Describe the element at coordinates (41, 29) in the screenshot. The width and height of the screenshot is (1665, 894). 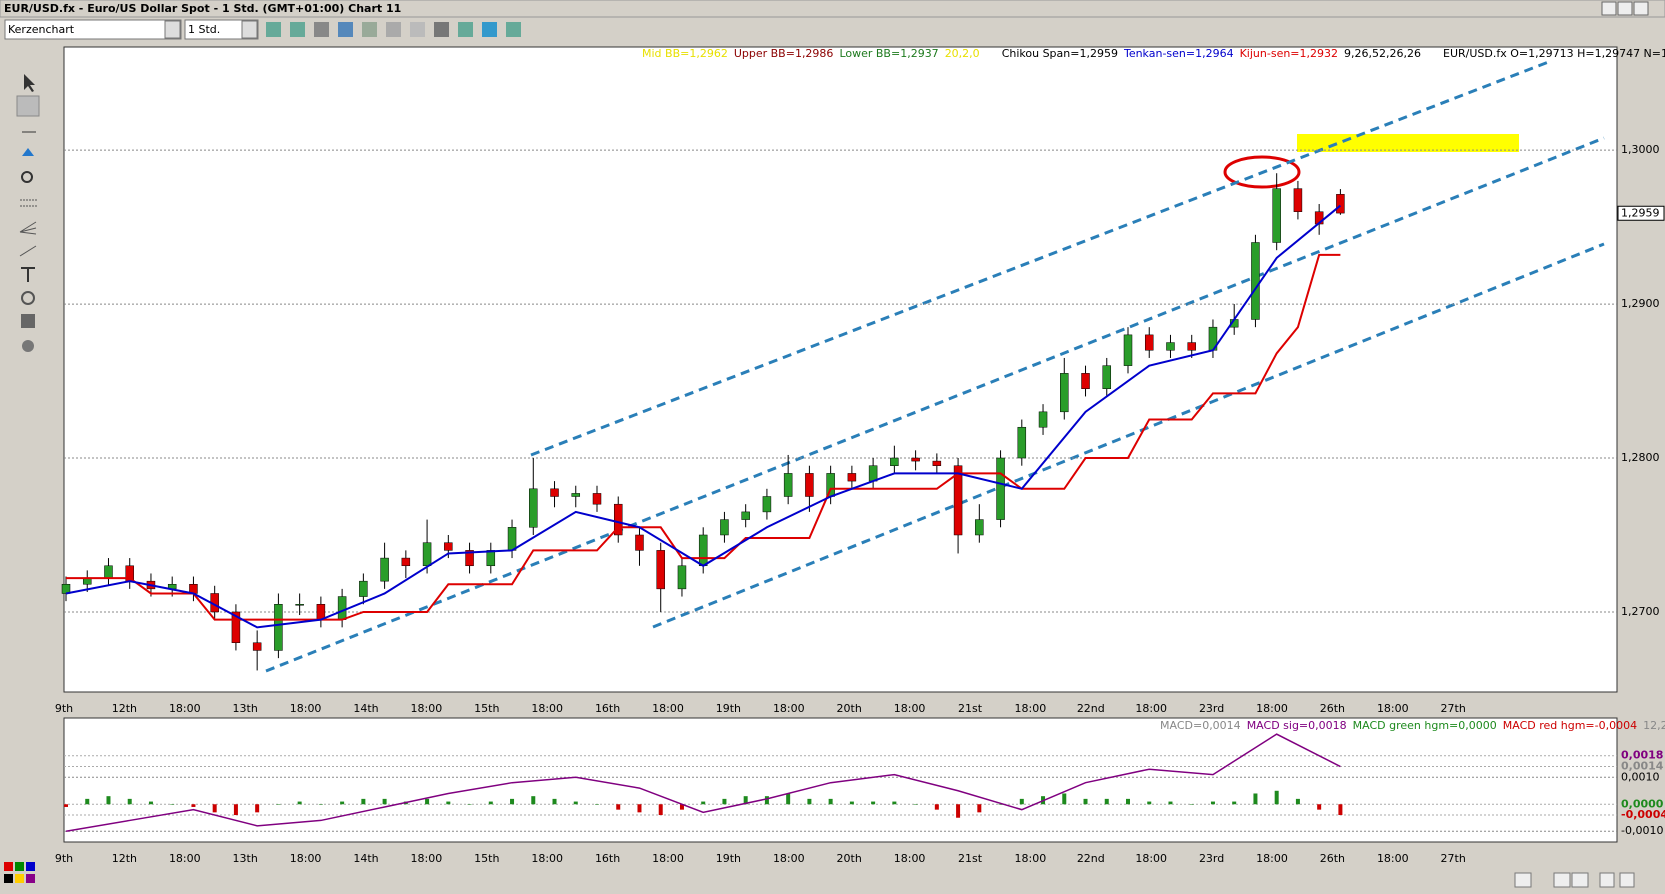
I see `chart-type-value: Kerzenchart` at that location.